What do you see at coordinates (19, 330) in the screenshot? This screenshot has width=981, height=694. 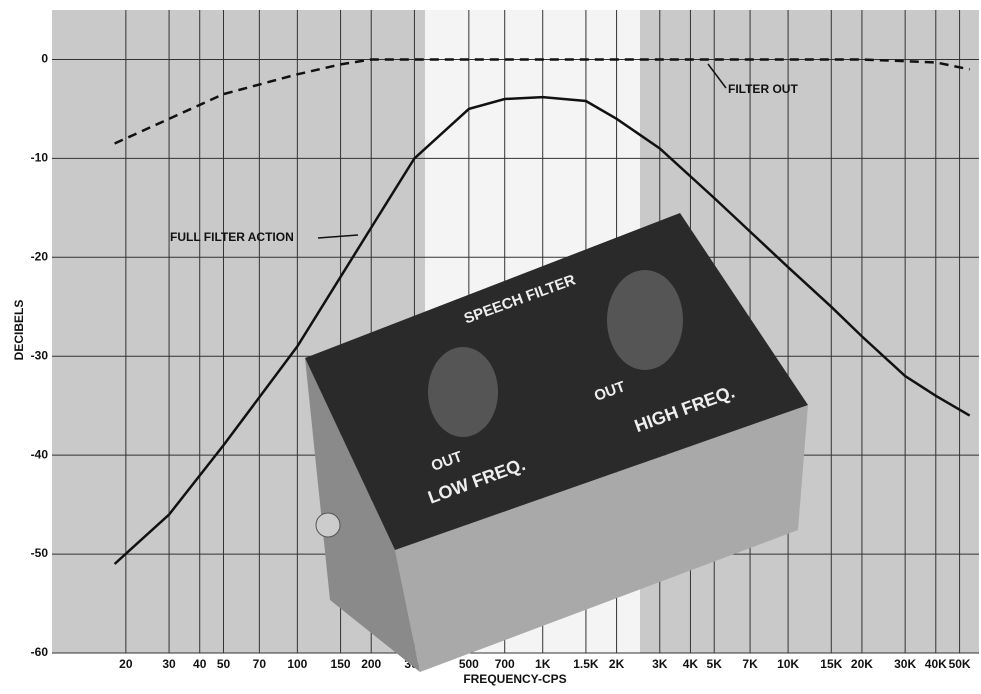 I see `y-axis-label: DECIBELS` at bounding box center [19, 330].